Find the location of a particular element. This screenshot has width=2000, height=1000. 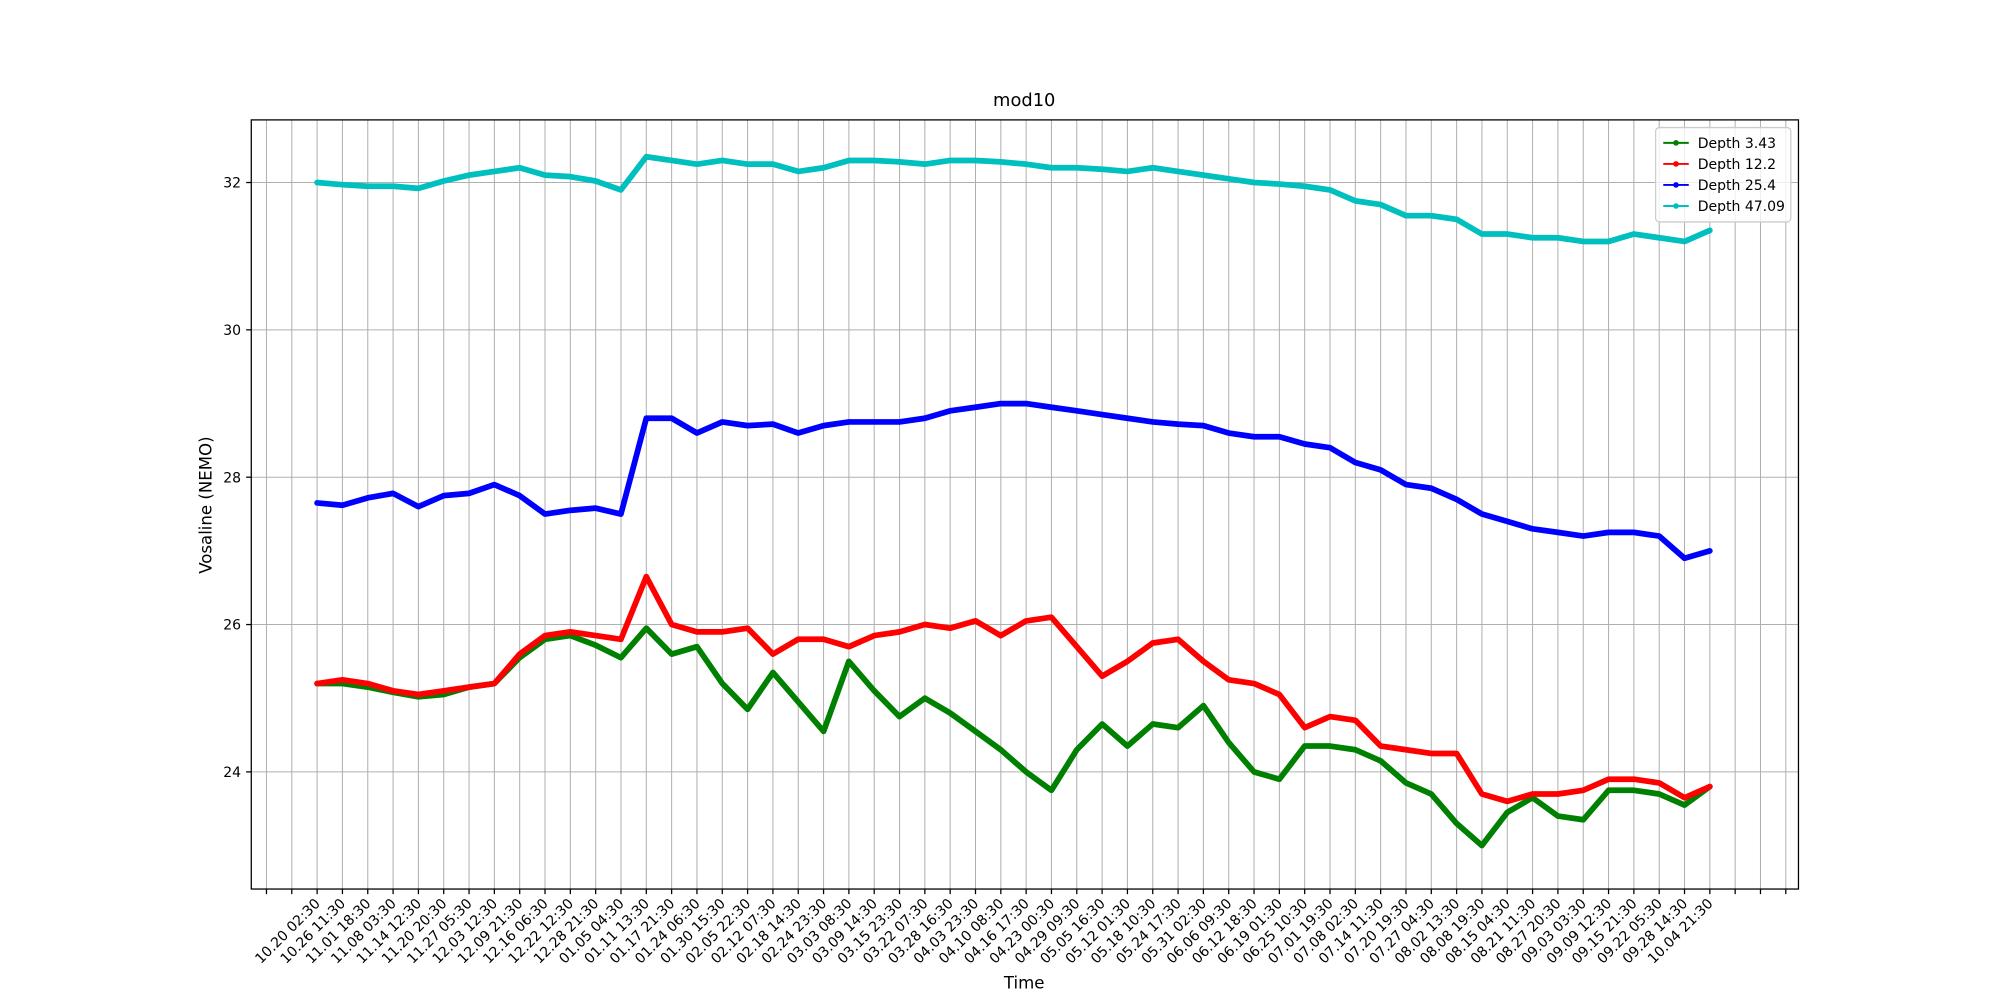

y-tick-label: 24 is located at coordinates (232, 773).